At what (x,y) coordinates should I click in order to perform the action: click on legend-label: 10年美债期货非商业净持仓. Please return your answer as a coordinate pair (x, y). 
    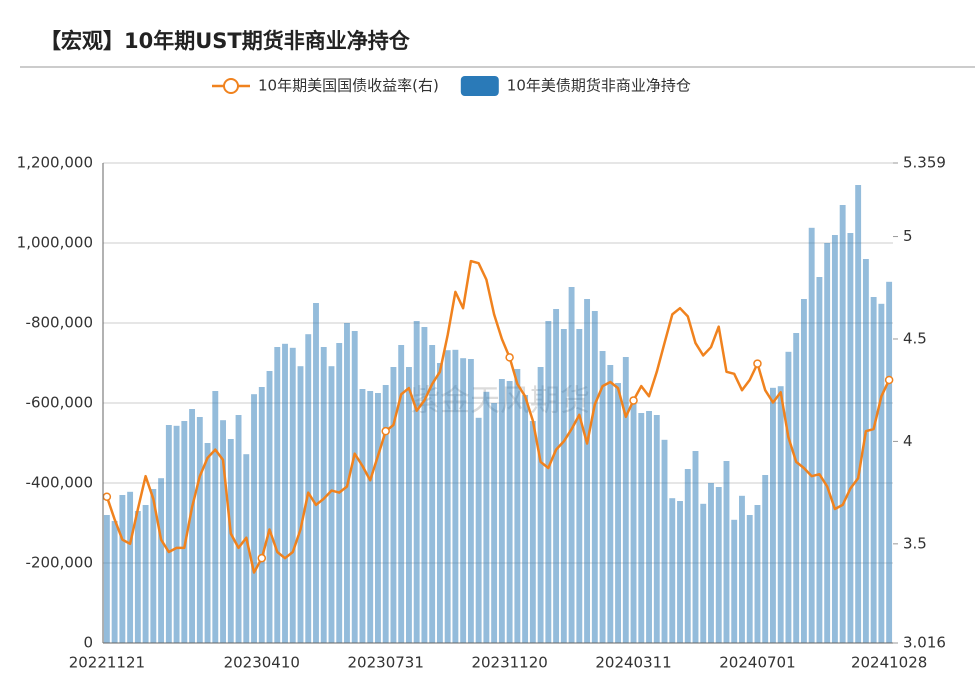
    Looking at the image, I should click on (599, 86).